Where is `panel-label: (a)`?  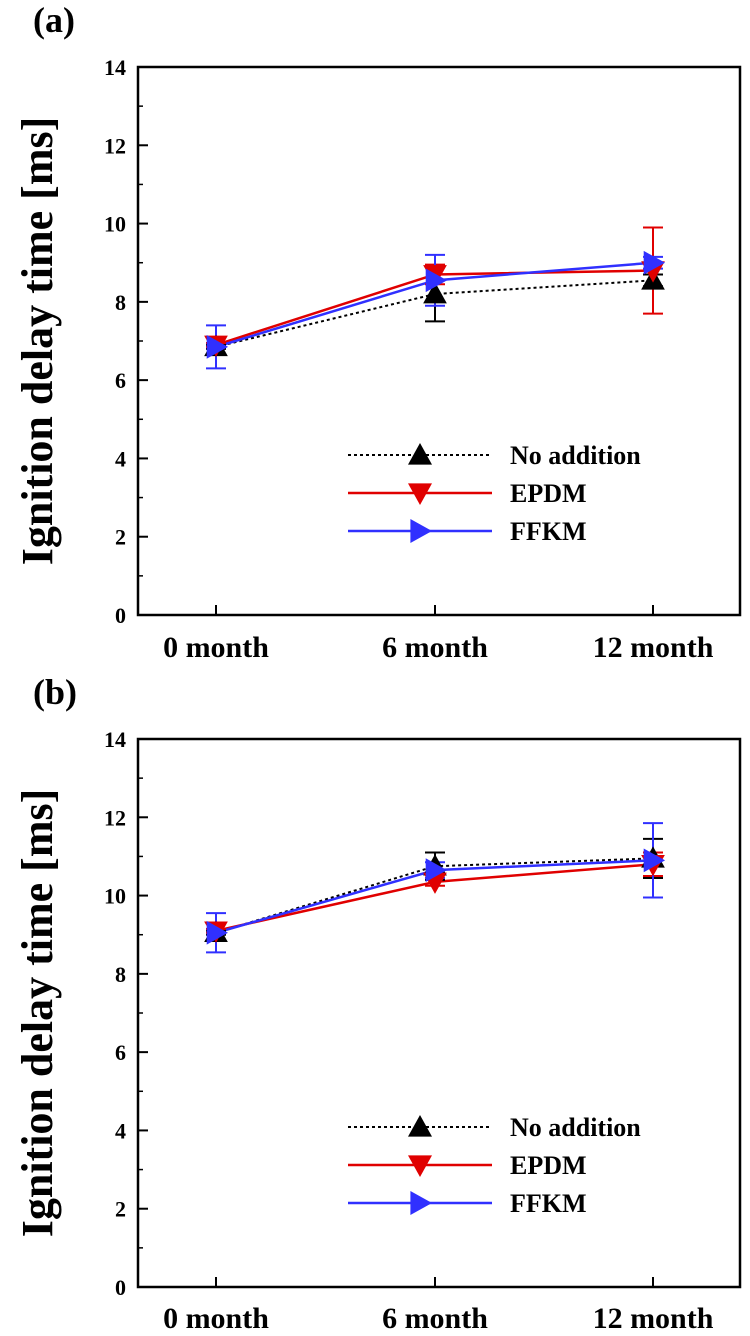
panel-label: (a) is located at coordinates (54, 20).